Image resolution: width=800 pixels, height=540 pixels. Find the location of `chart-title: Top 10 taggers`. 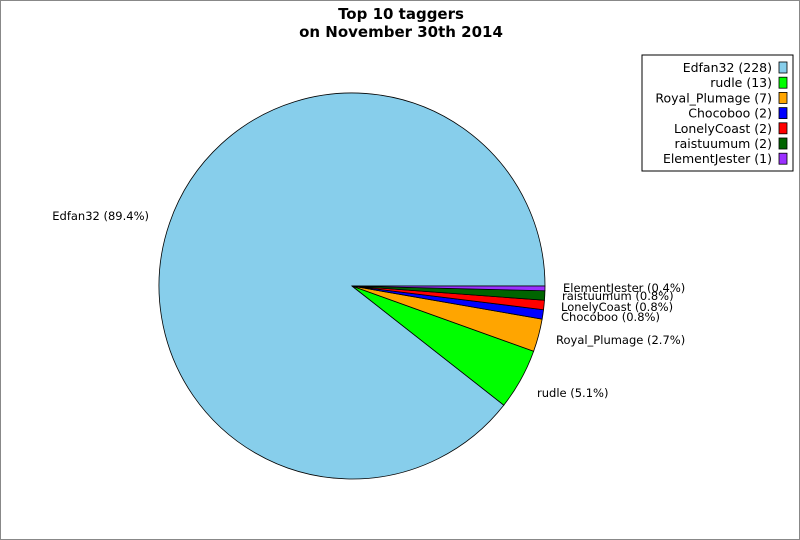

chart-title: Top 10 taggers is located at coordinates (401, 14).